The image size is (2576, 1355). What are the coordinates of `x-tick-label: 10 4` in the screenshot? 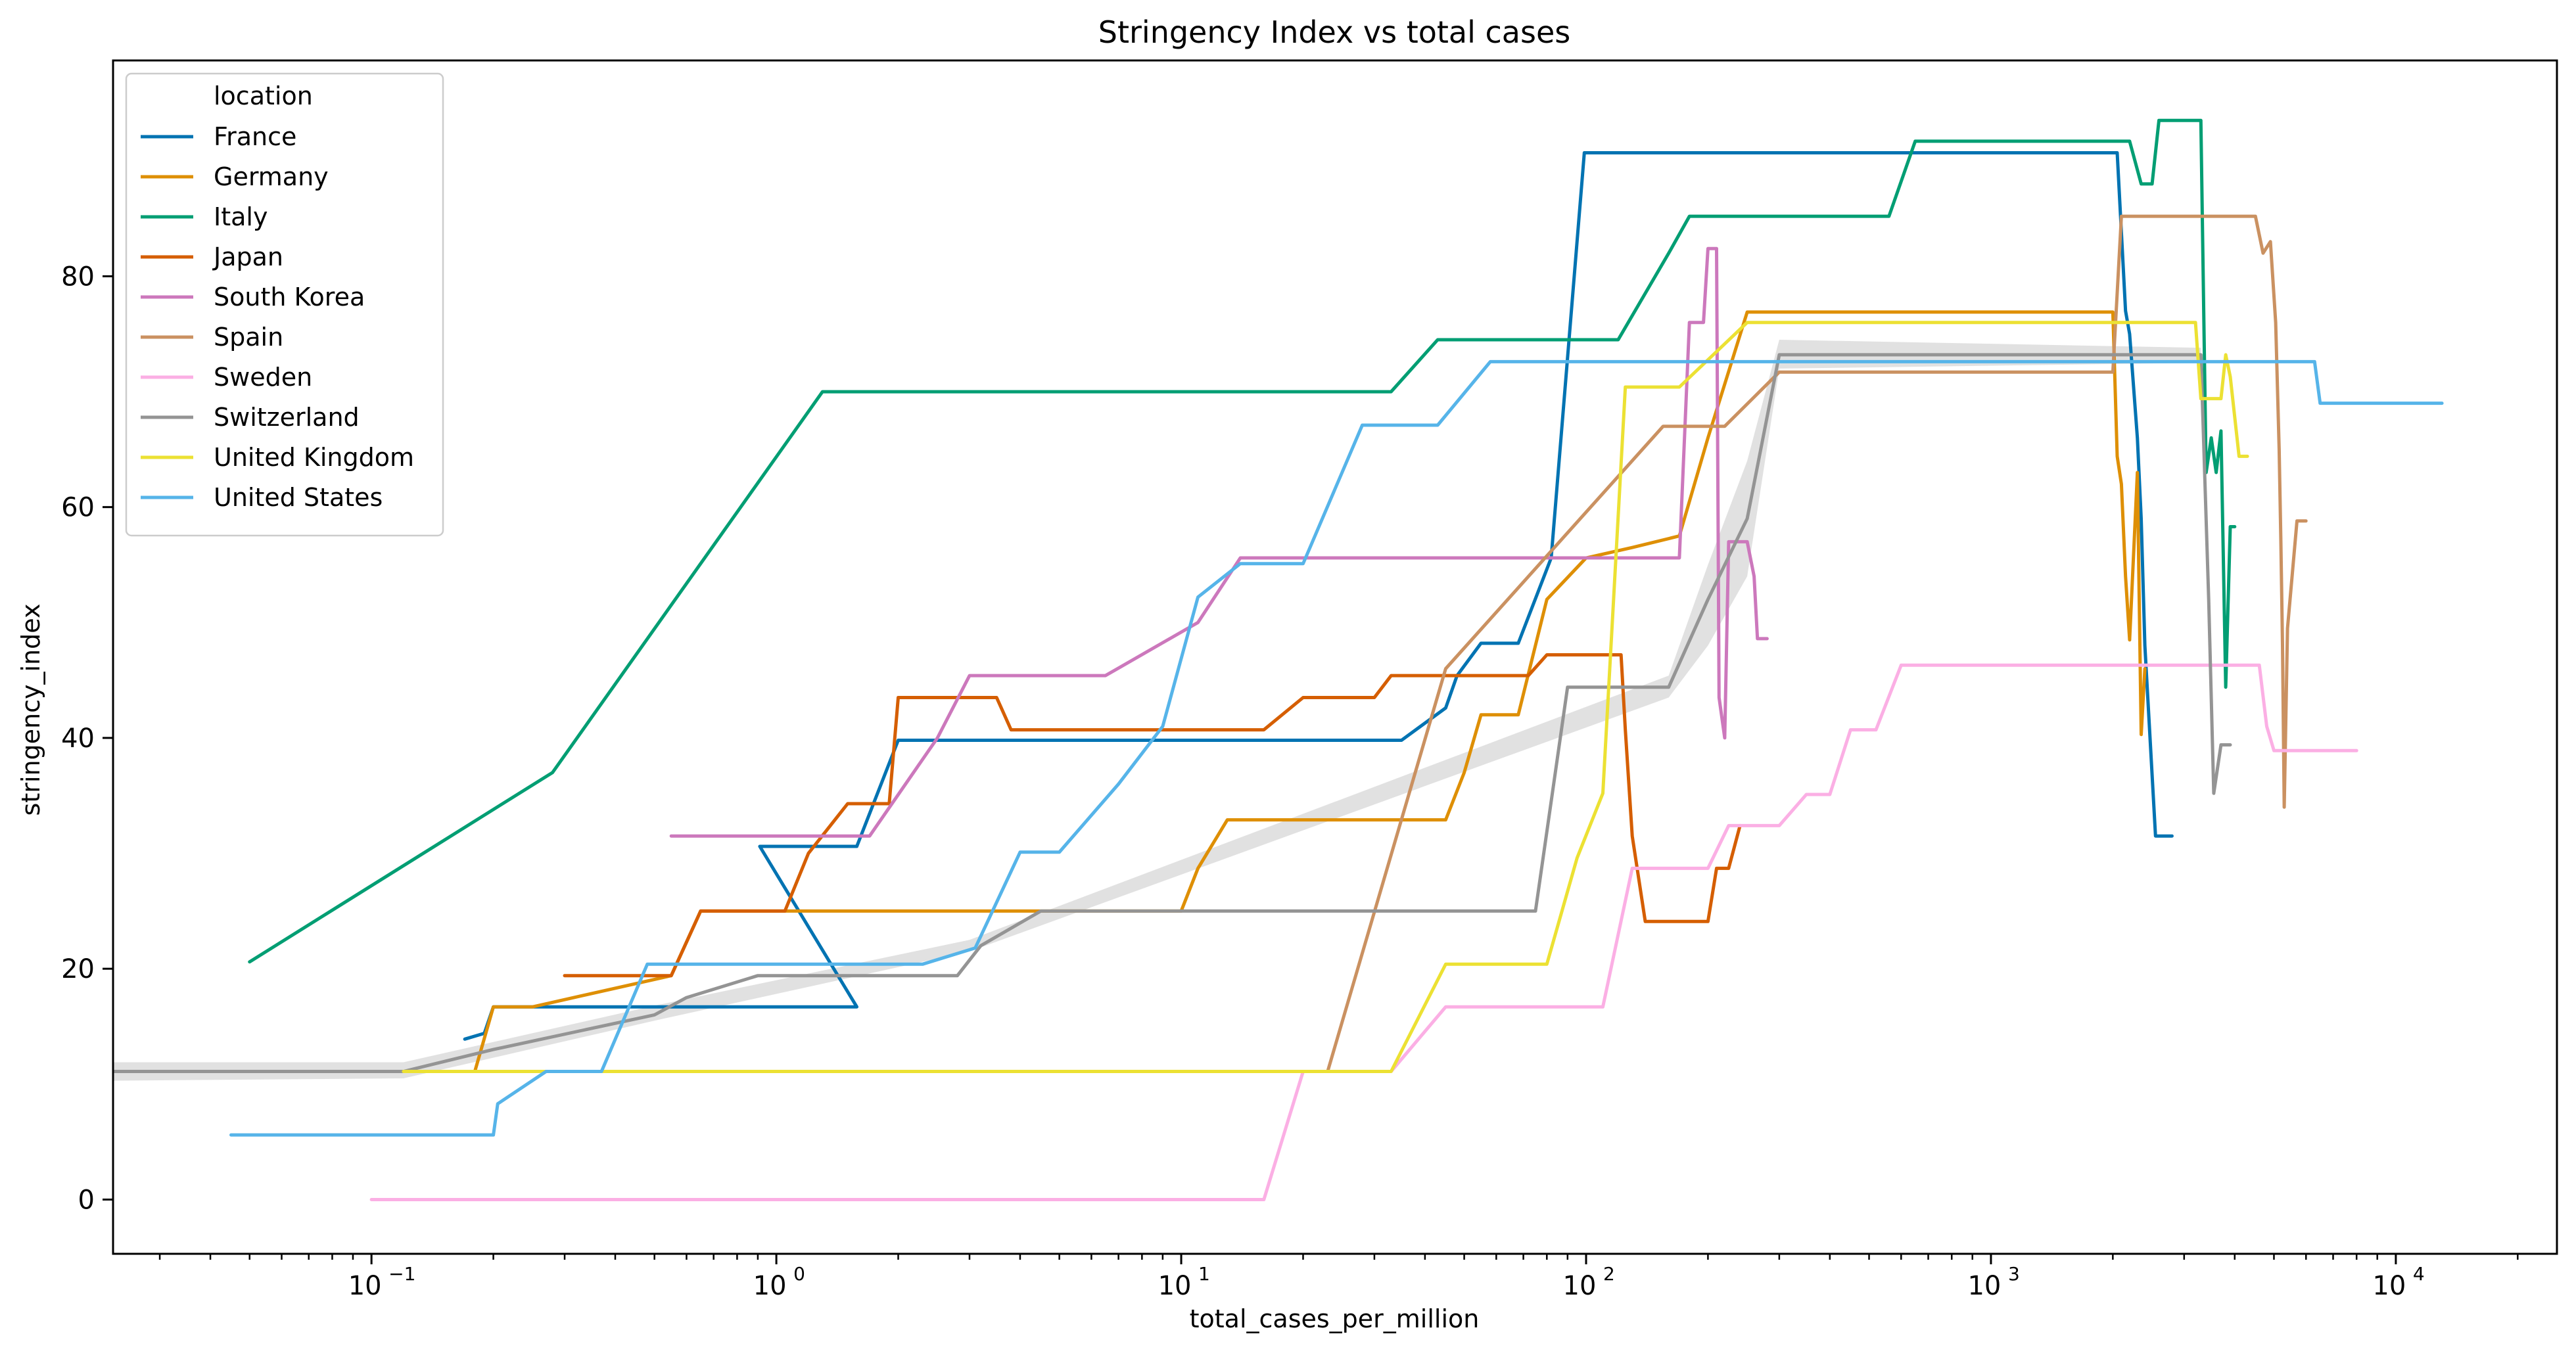 It's located at (2398, 1282).